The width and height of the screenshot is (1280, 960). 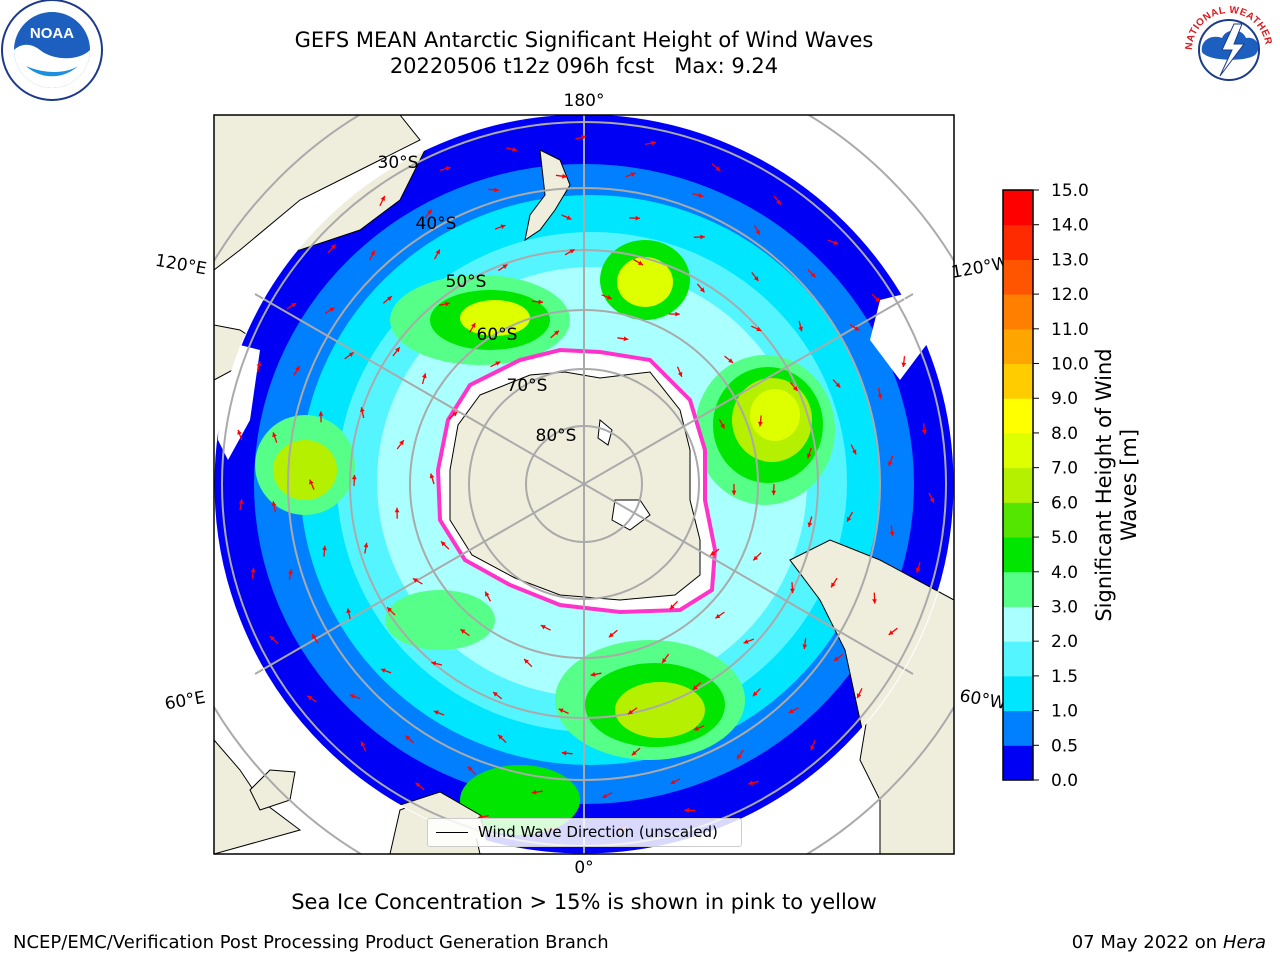 I want to click on lon-label-180: 180°, so click(x=584, y=101).